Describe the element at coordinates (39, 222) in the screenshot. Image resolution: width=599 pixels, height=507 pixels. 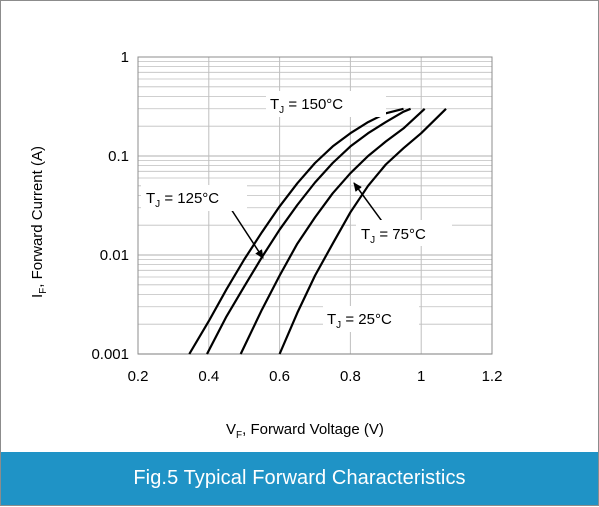
I see `y-axis-title: IF, Forward Current (A)` at that location.